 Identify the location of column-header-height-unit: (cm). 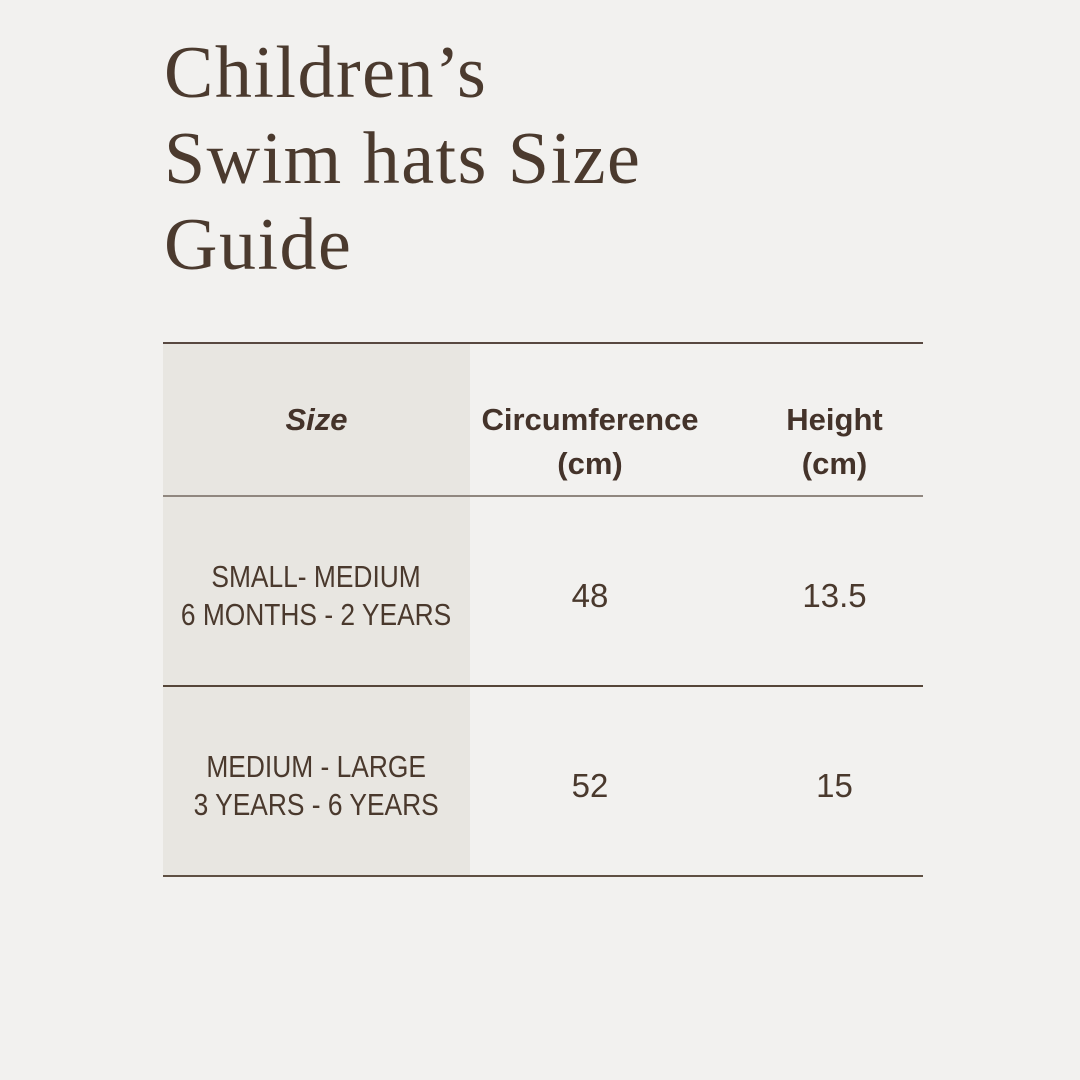
(834, 463).